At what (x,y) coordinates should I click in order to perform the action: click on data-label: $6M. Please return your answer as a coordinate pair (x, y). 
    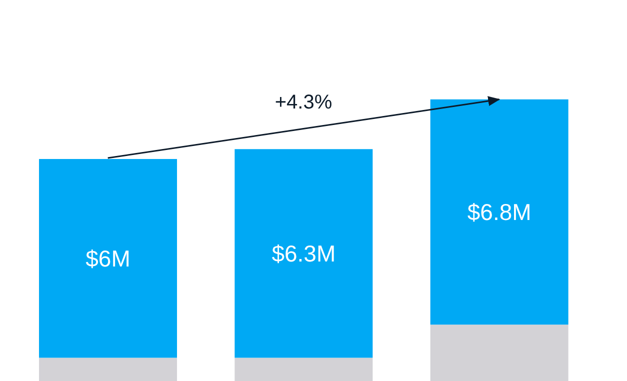
    Looking at the image, I should click on (108, 258).